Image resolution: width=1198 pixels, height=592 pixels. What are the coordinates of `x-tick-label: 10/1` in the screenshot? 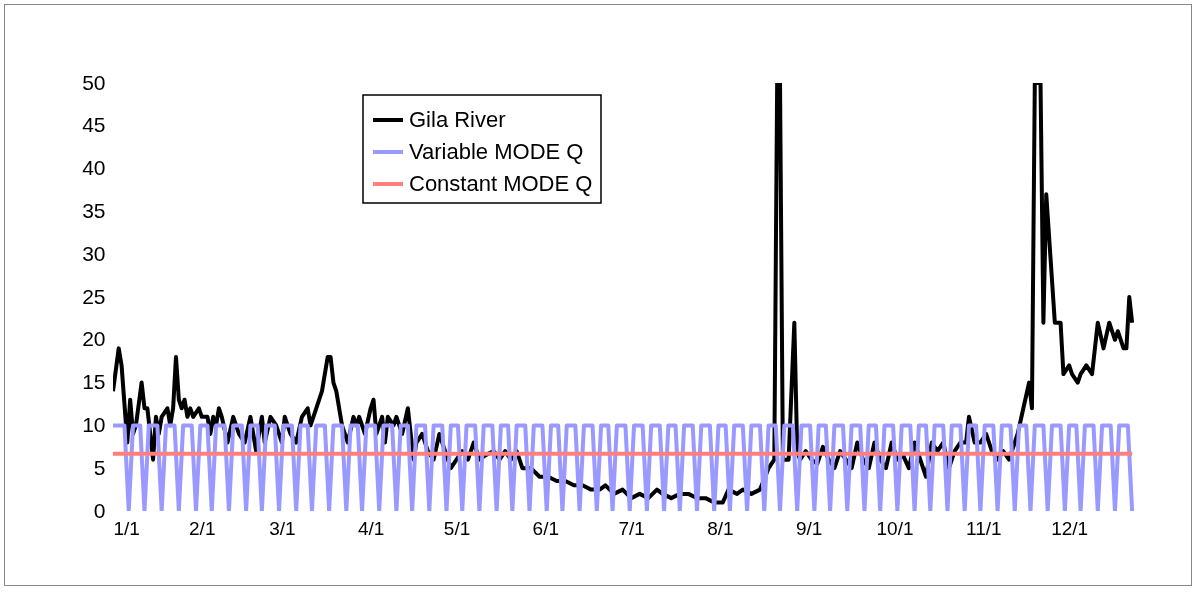 It's located at (895, 528).